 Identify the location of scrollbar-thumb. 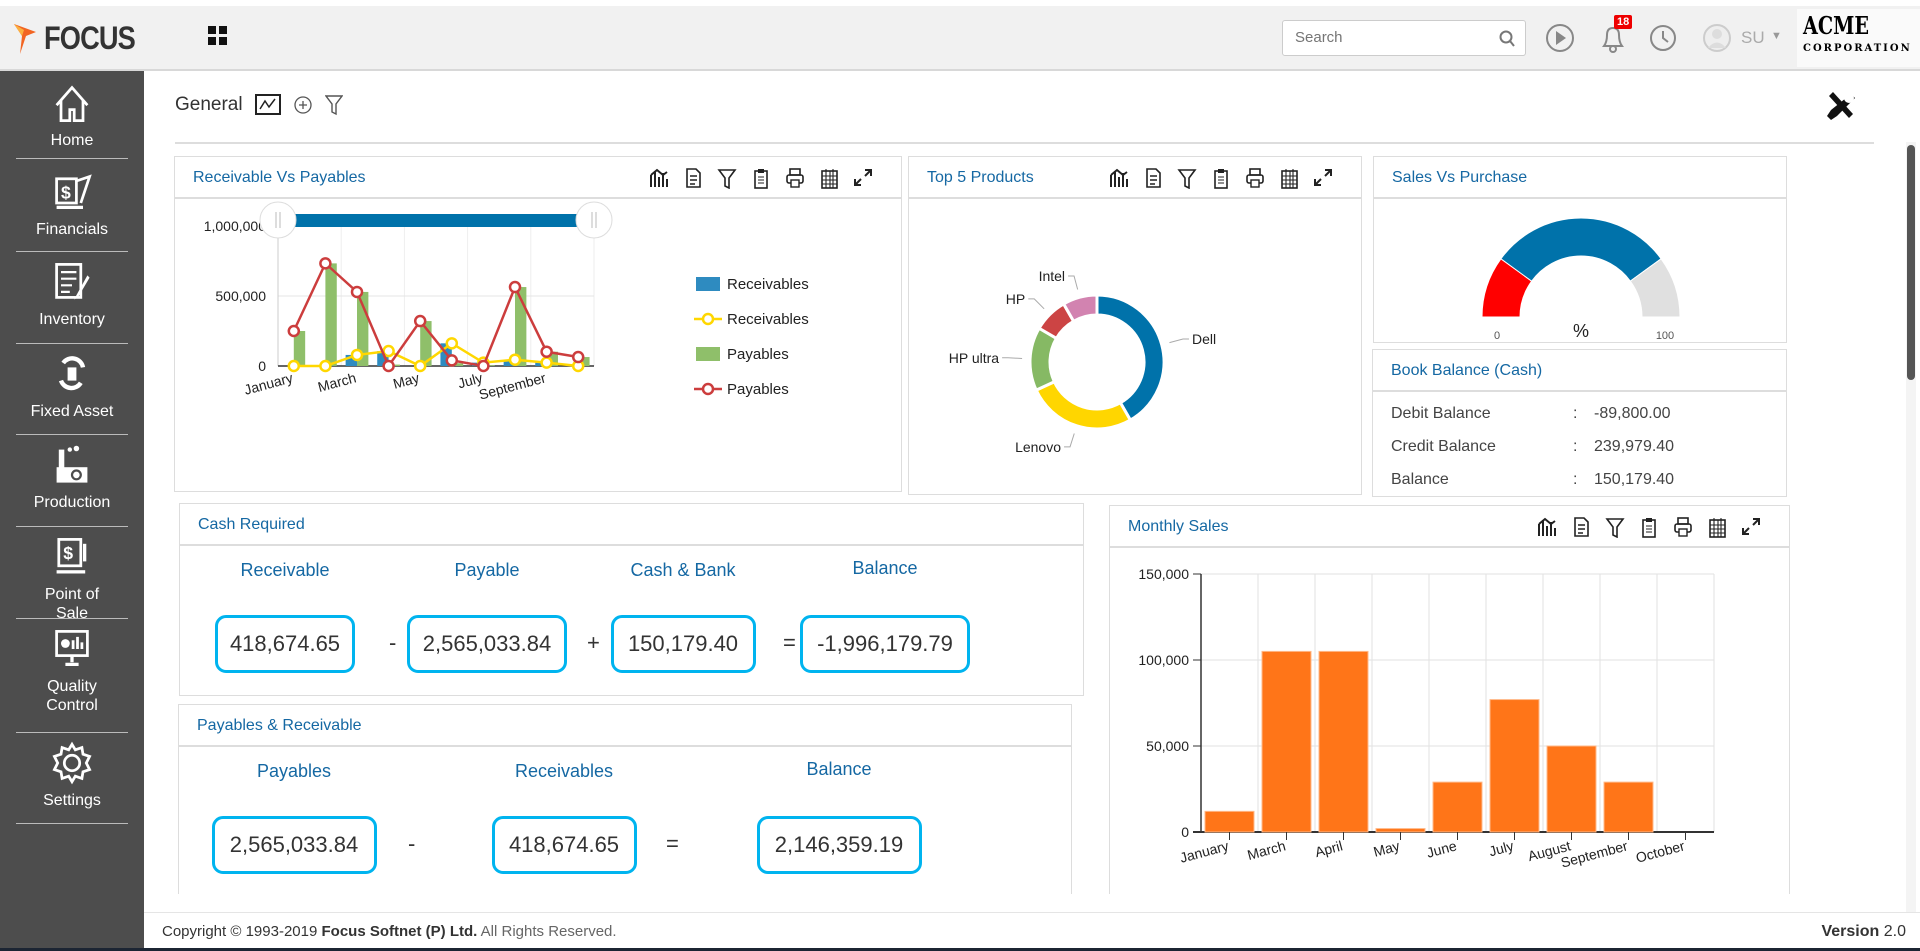
(1911, 262).